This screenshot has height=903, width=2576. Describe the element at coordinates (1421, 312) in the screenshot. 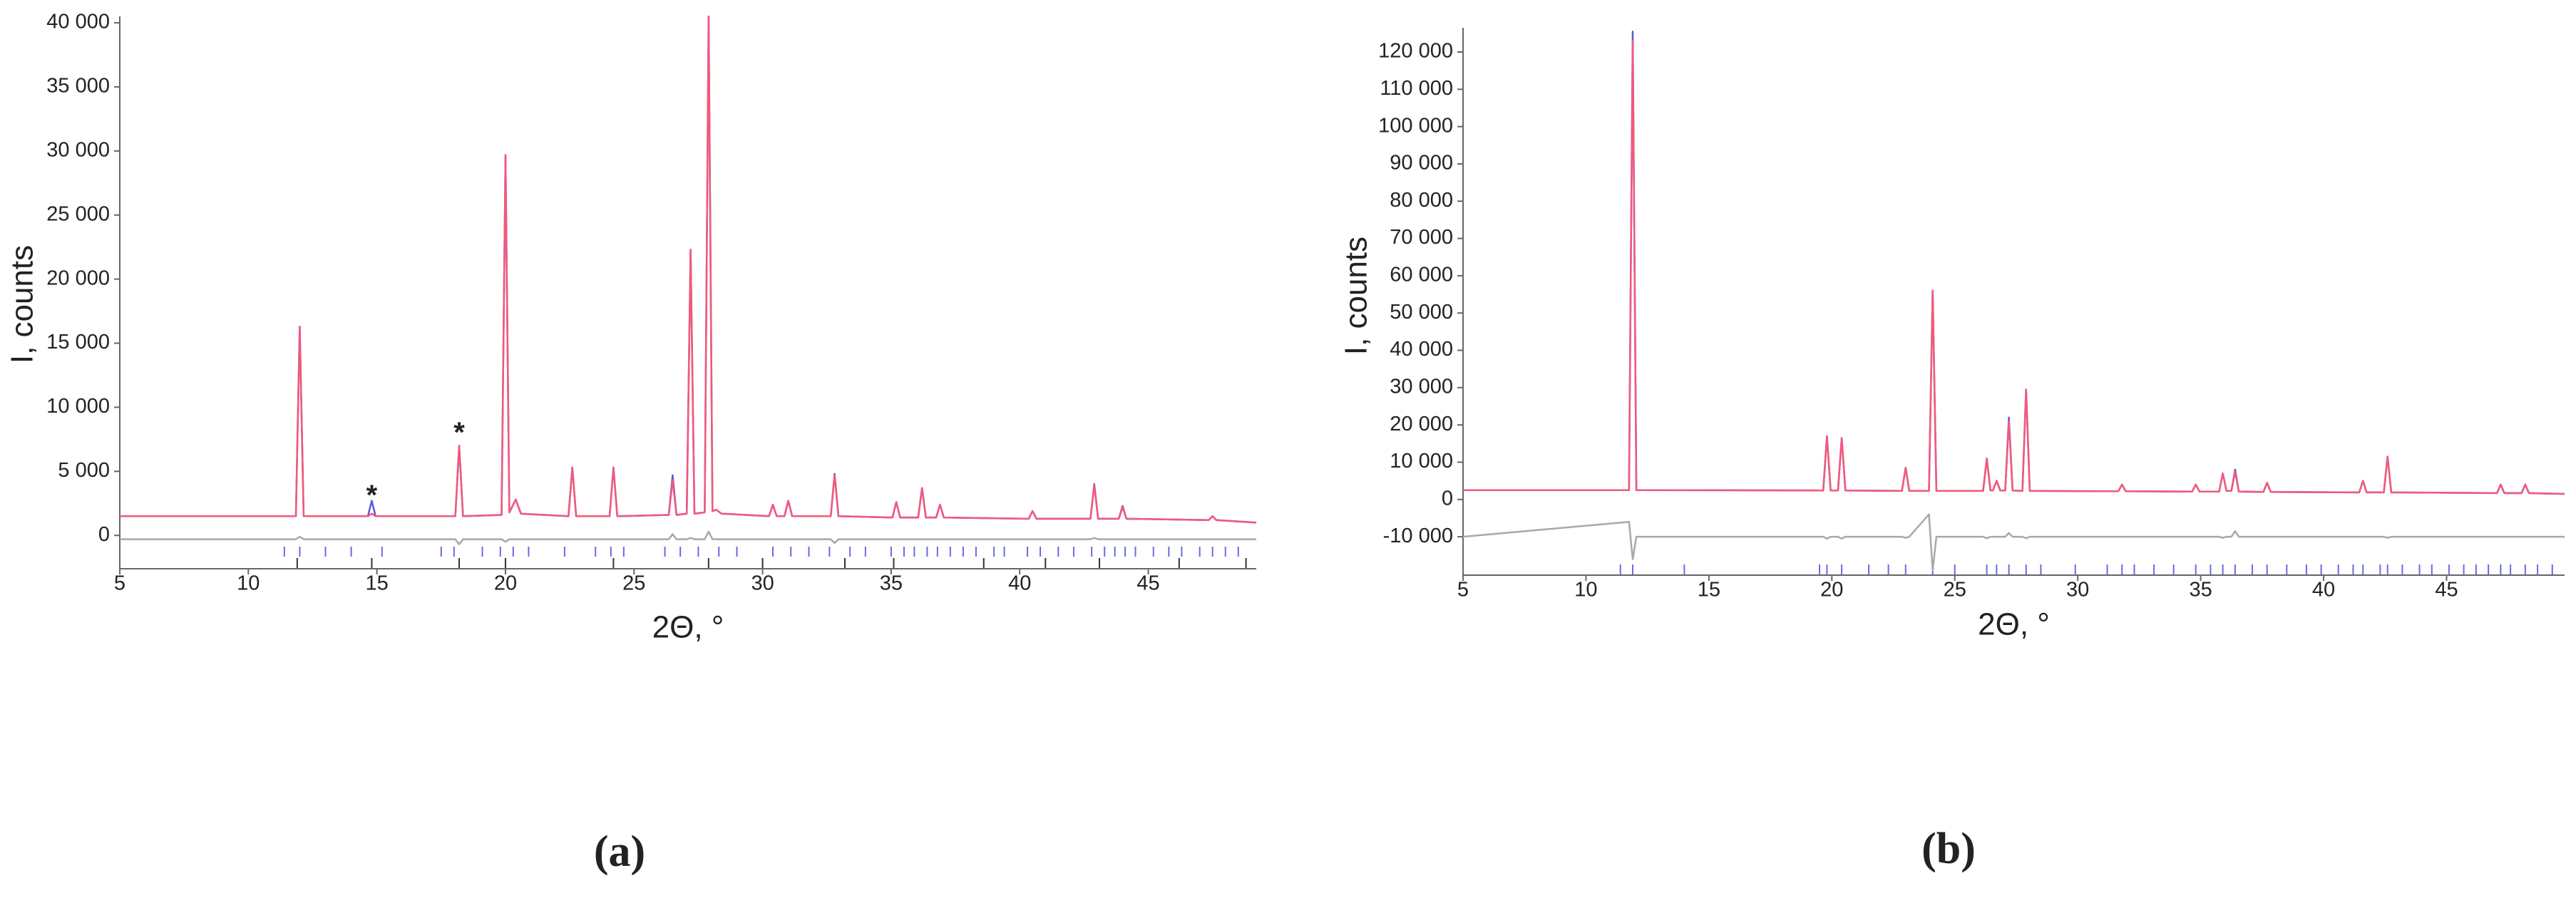

I see `y-tick-label: 50 000` at that location.